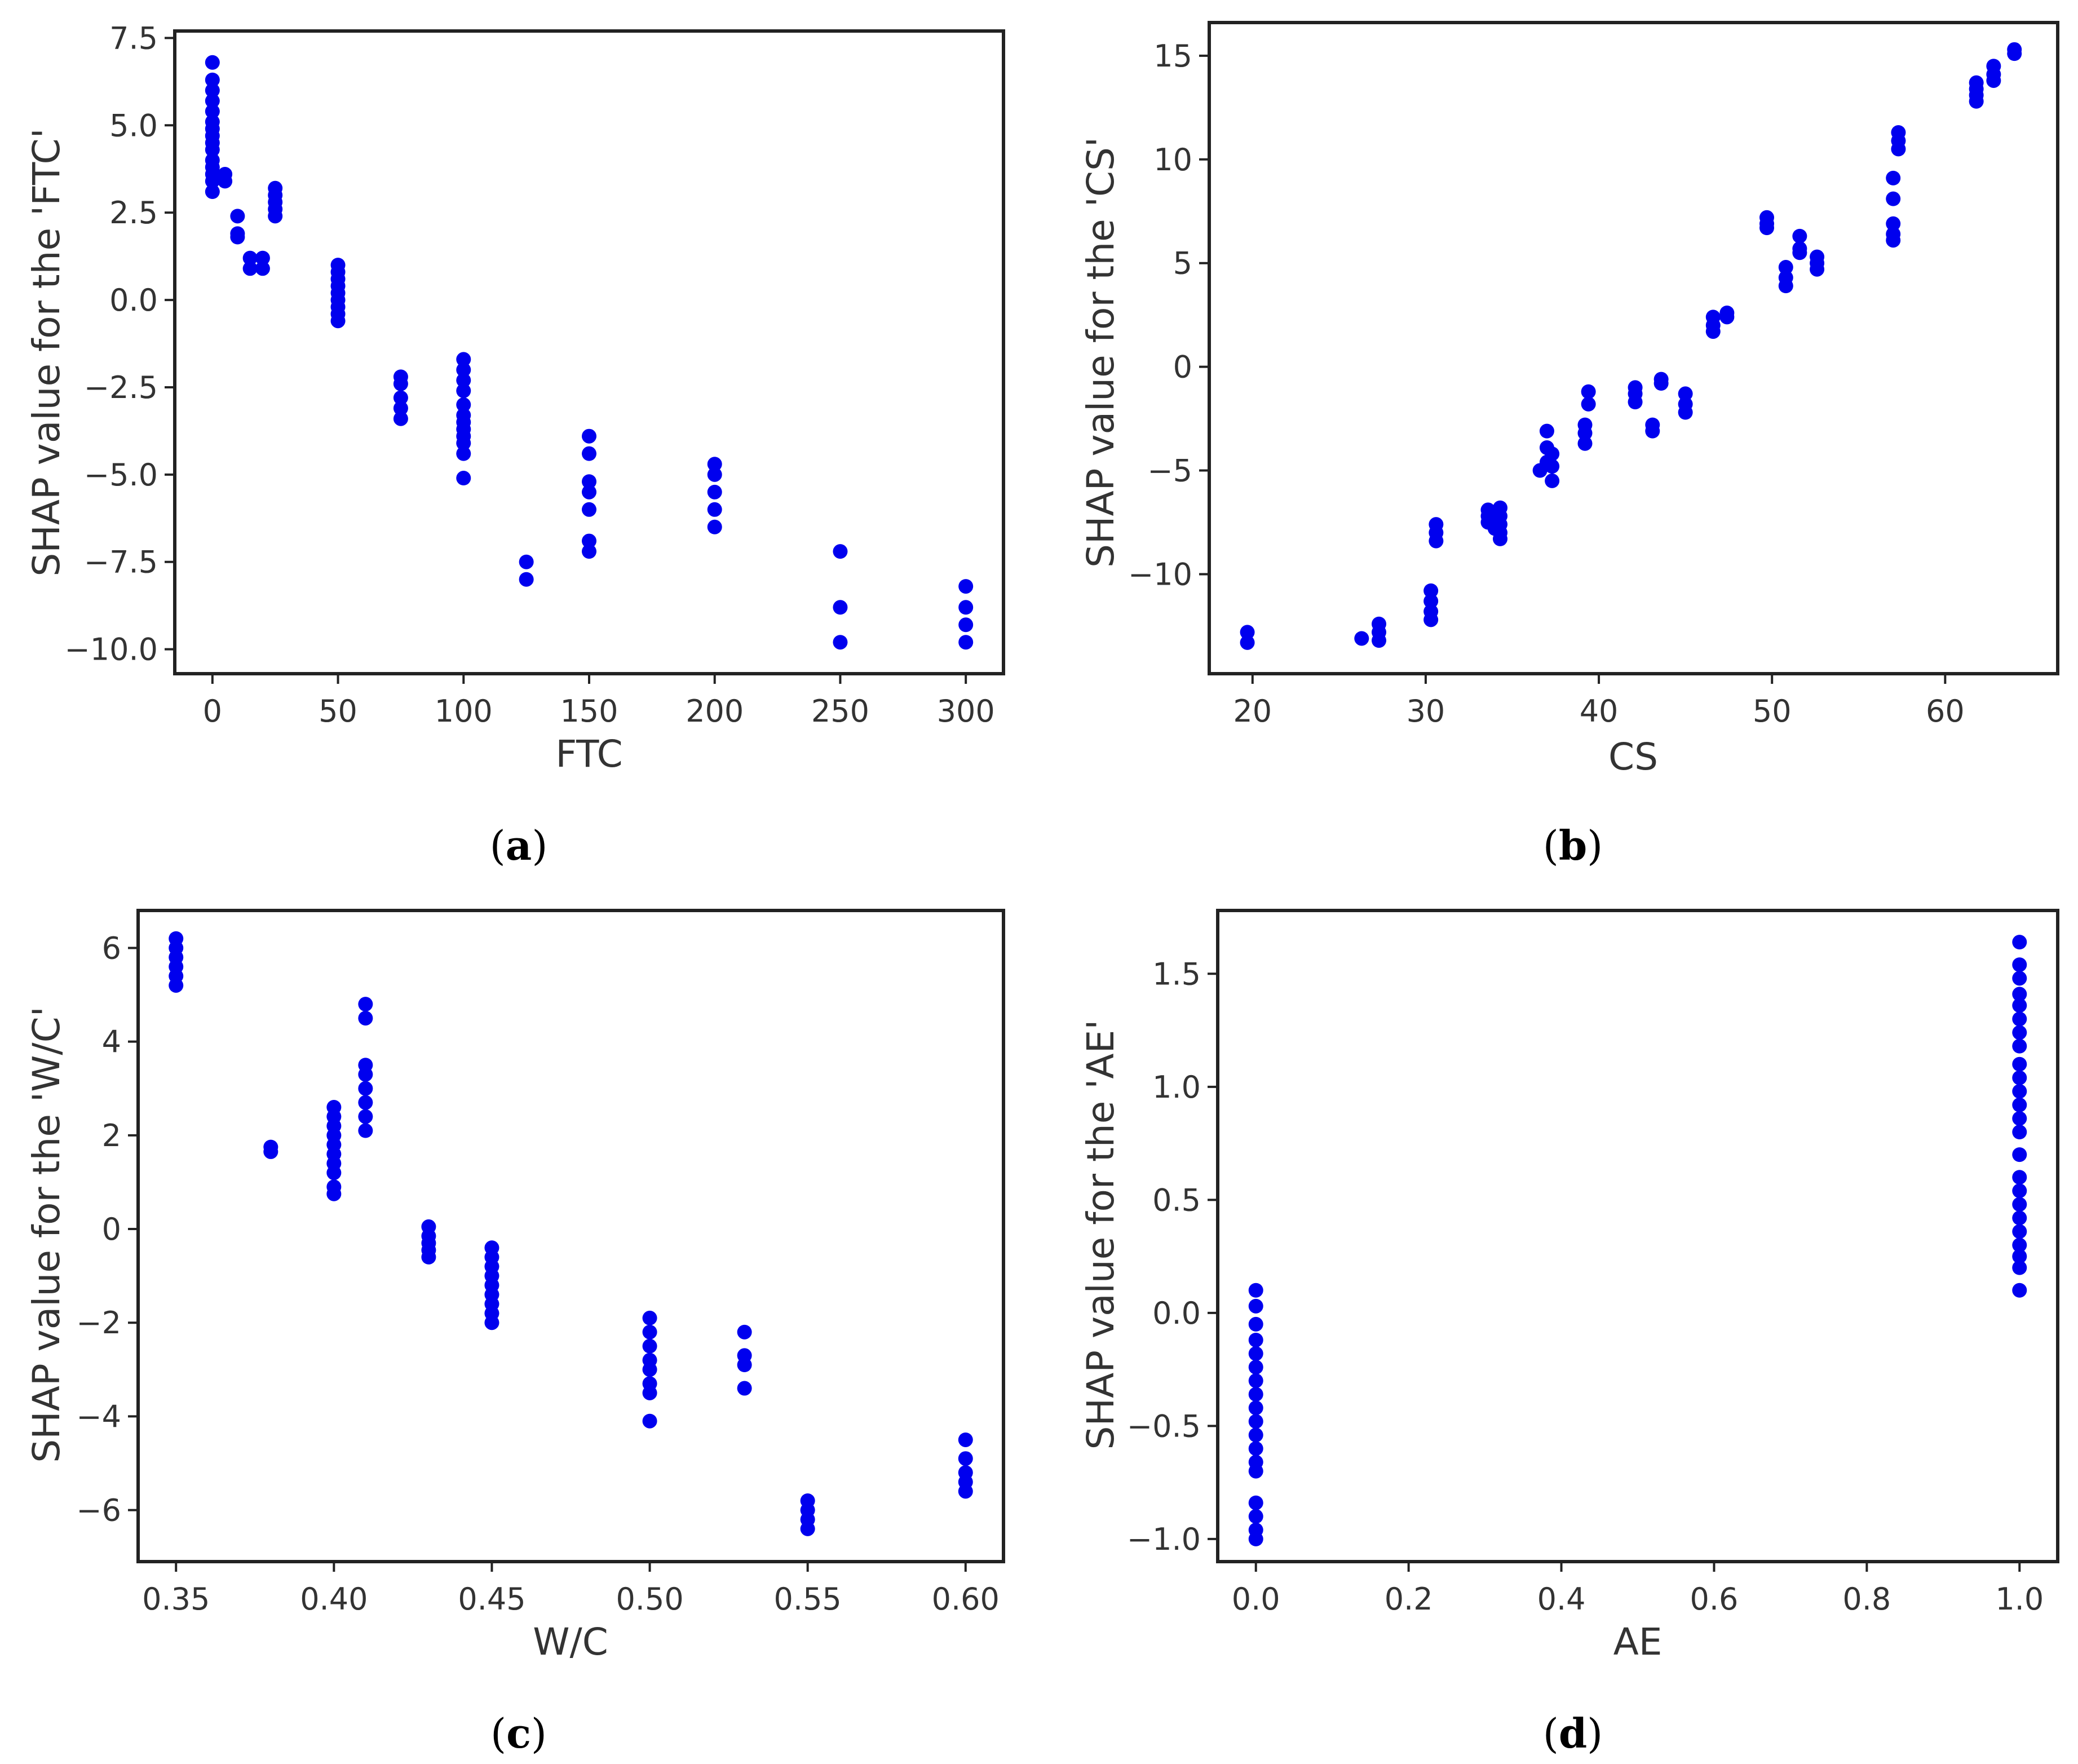 This screenshot has height=1764, width=2078. I want to click on x-tick-label-c-4: 0.55, so click(808, 1599).